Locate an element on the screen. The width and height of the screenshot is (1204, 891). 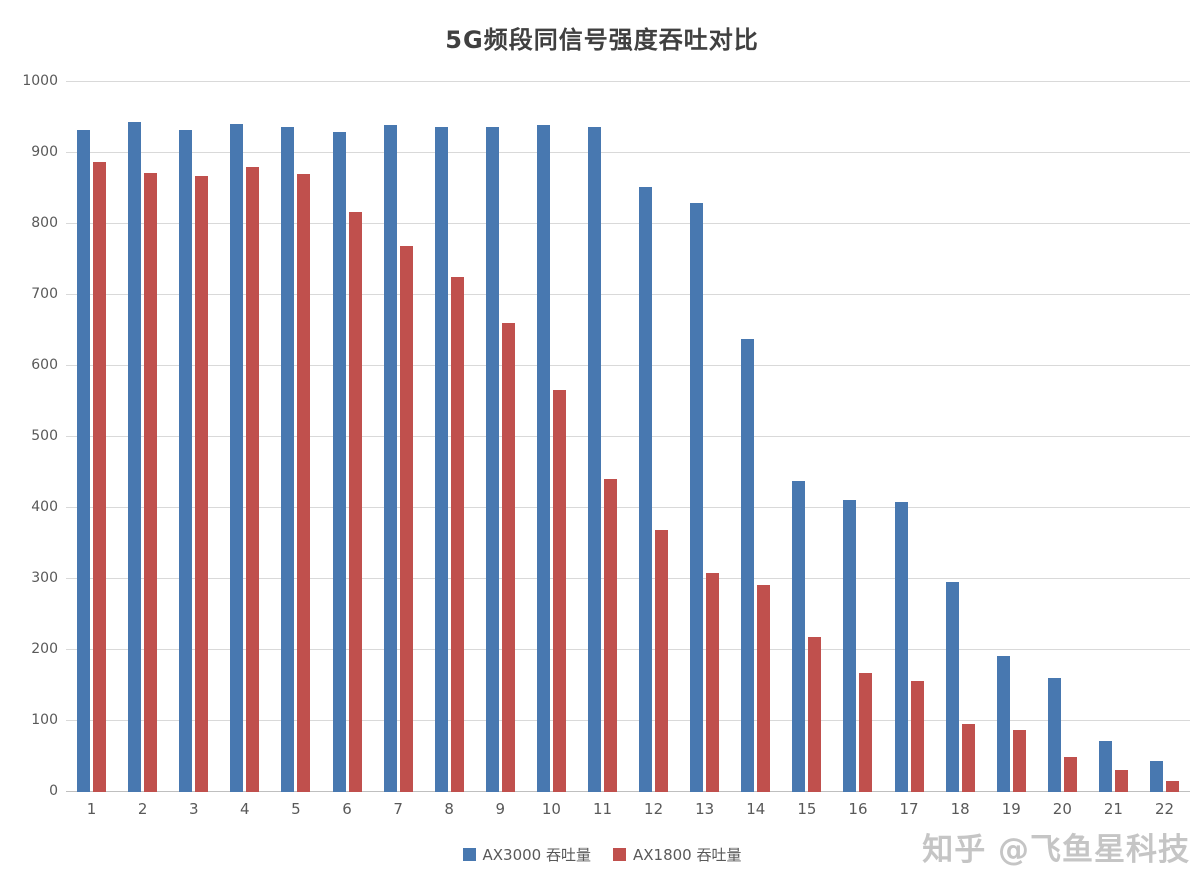
x-tick-label: 15 is located at coordinates (807, 809).